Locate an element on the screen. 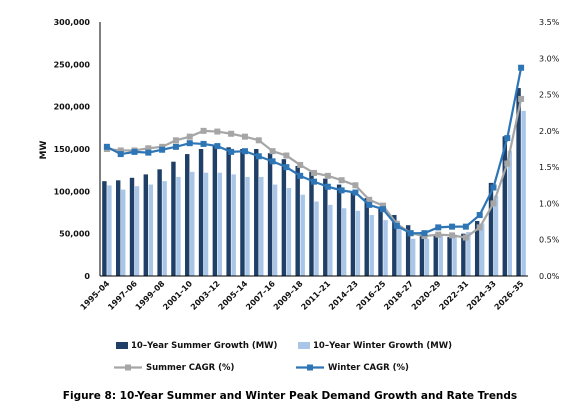 This screenshot has height=408, width=580. right-y-tick-label: 1.5% is located at coordinates (549, 167).